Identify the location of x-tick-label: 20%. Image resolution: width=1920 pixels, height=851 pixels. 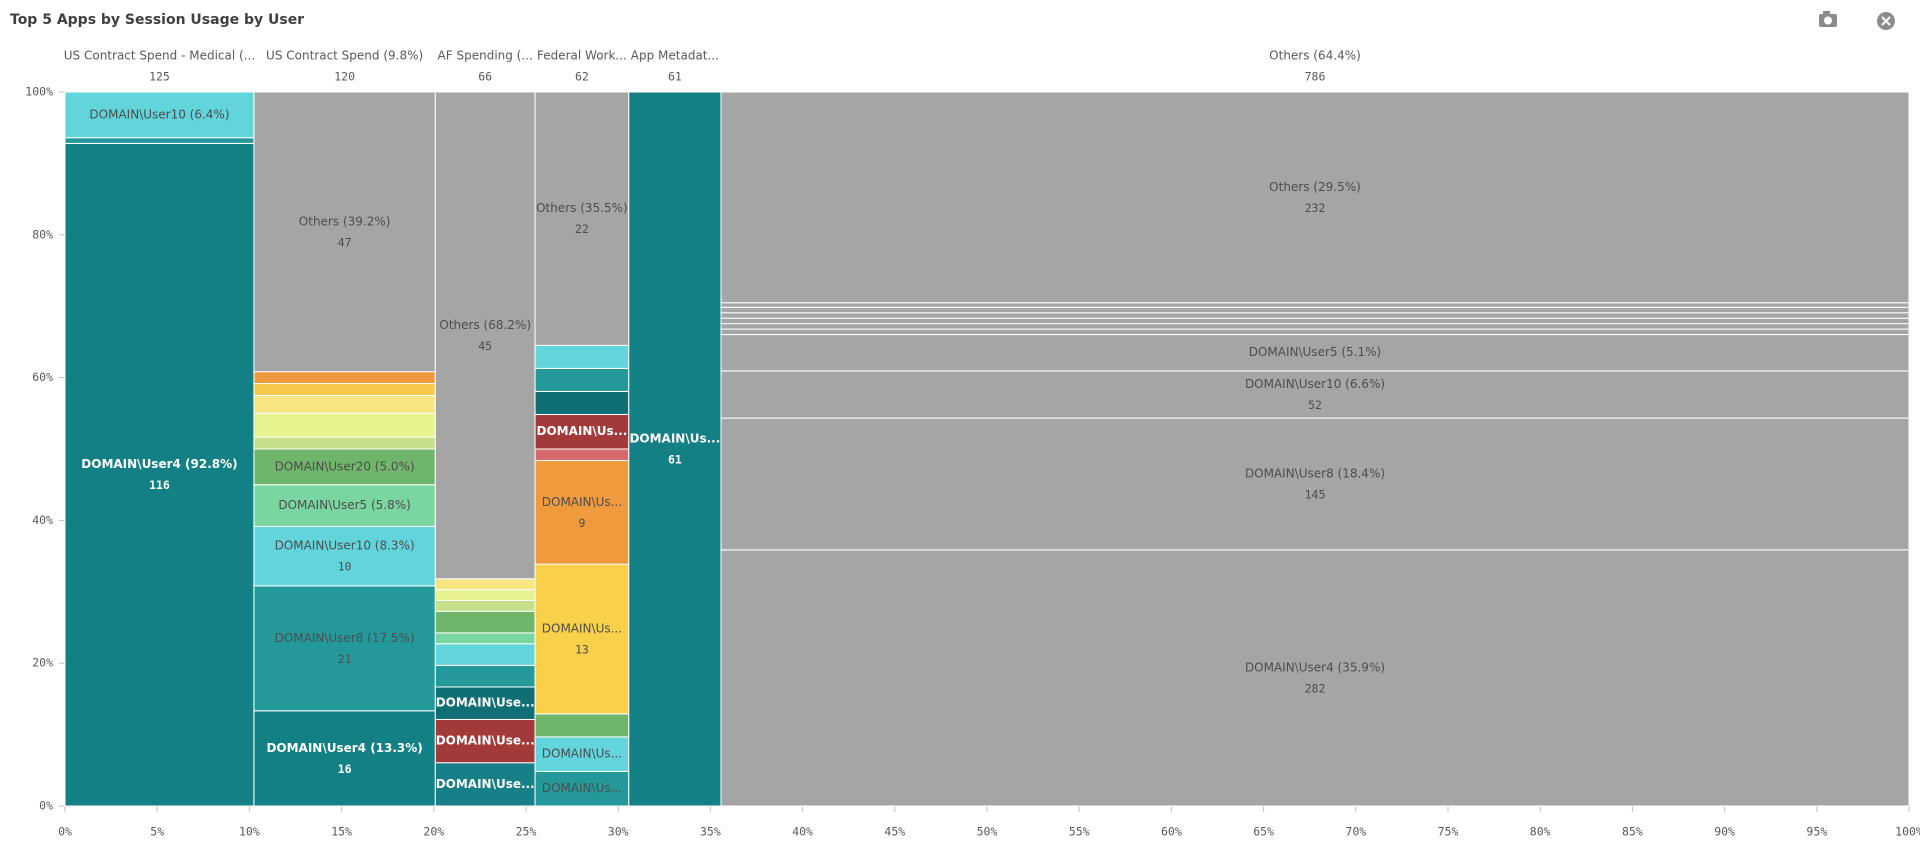
(433, 832).